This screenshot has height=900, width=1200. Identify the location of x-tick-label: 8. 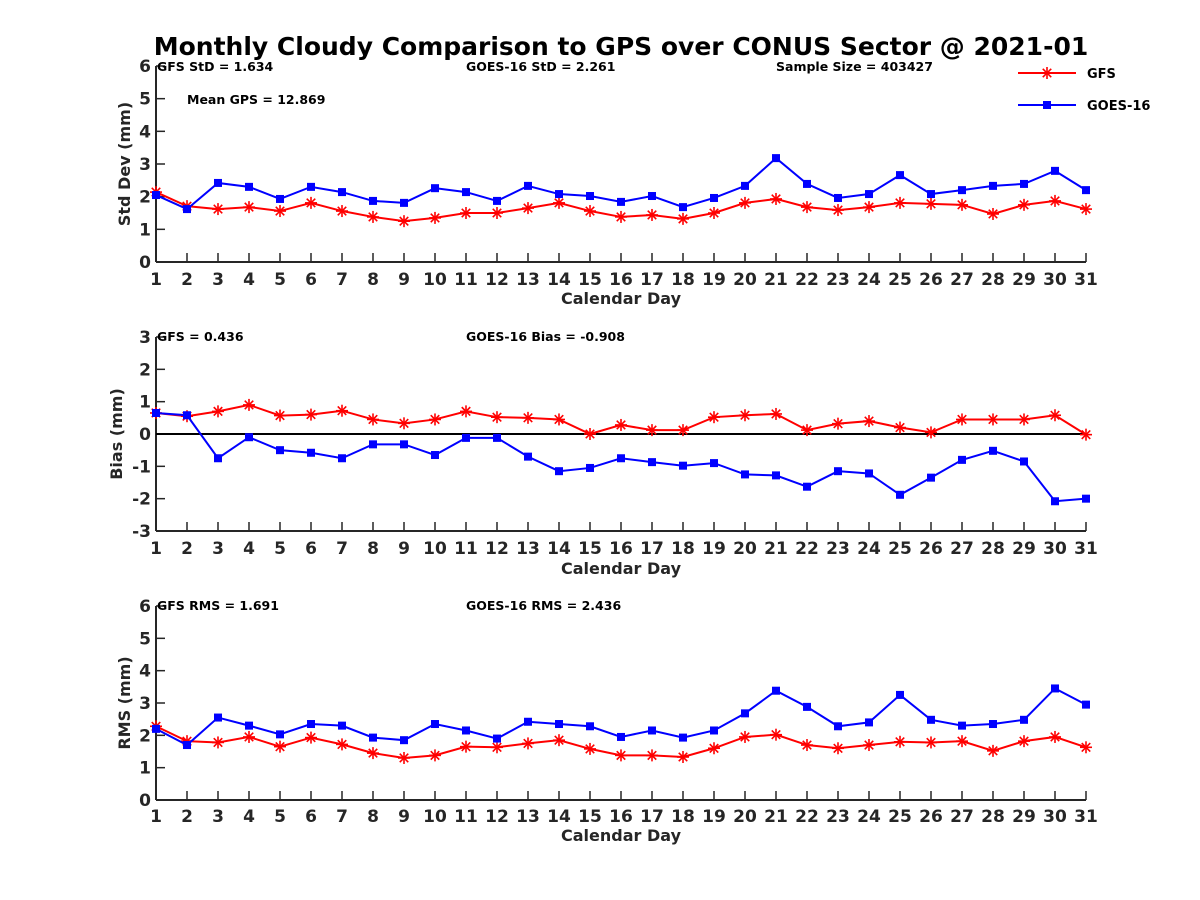
(373, 817).